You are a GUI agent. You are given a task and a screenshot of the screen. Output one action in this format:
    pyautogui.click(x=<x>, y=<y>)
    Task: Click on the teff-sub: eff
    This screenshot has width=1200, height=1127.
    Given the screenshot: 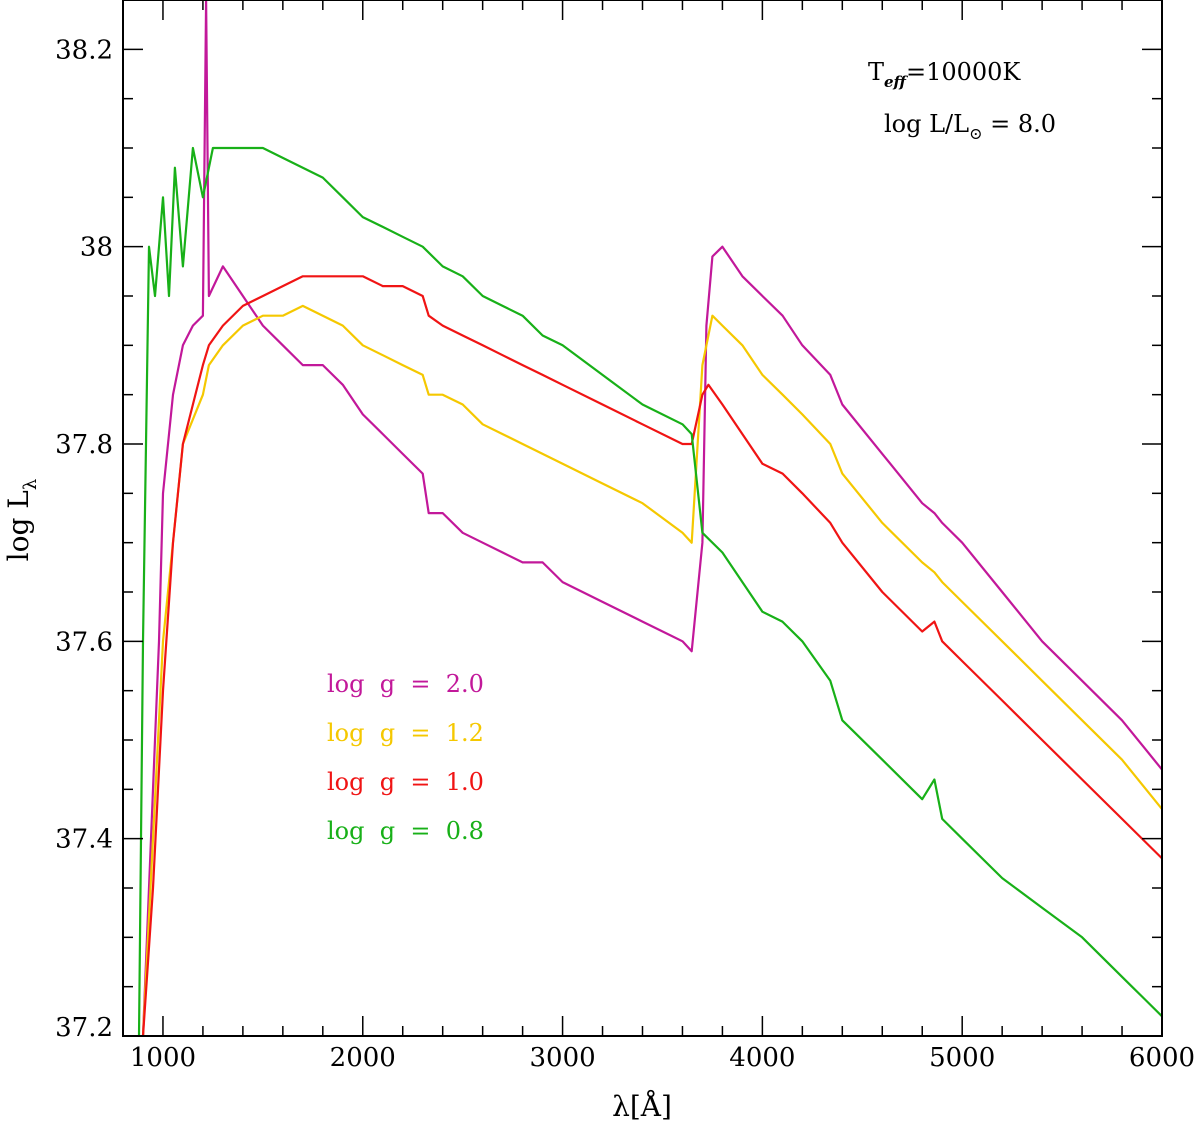 What is the action you would take?
    pyautogui.click(x=896, y=82)
    